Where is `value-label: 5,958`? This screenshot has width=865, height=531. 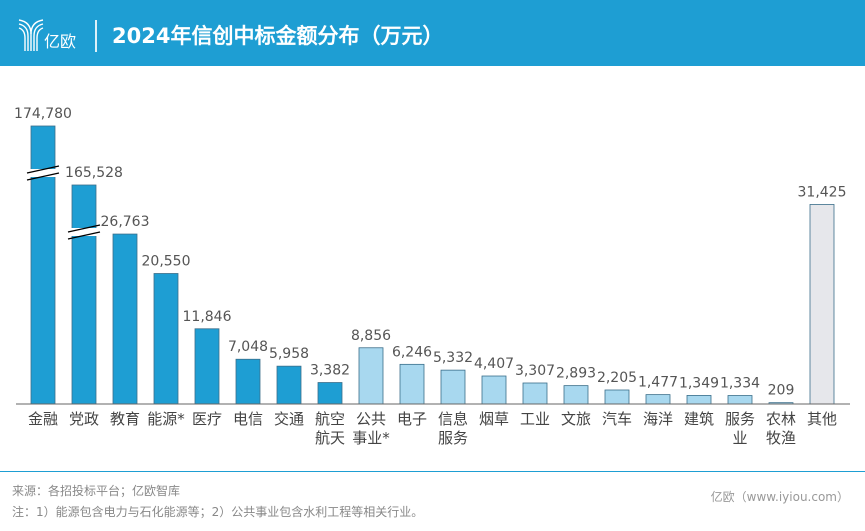 value-label: 5,958 is located at coordinates (289, 354).